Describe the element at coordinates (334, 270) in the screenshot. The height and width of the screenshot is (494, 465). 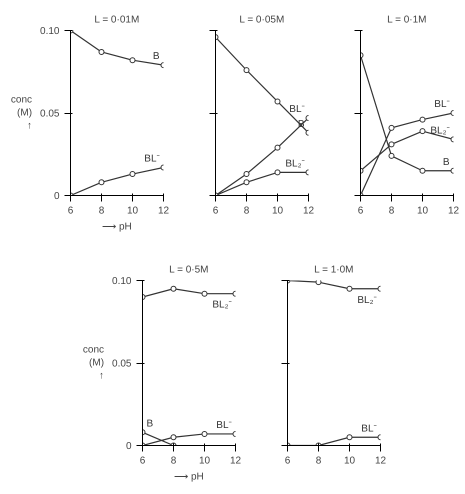
I see `chart-title: L = 1·0M` at that location.